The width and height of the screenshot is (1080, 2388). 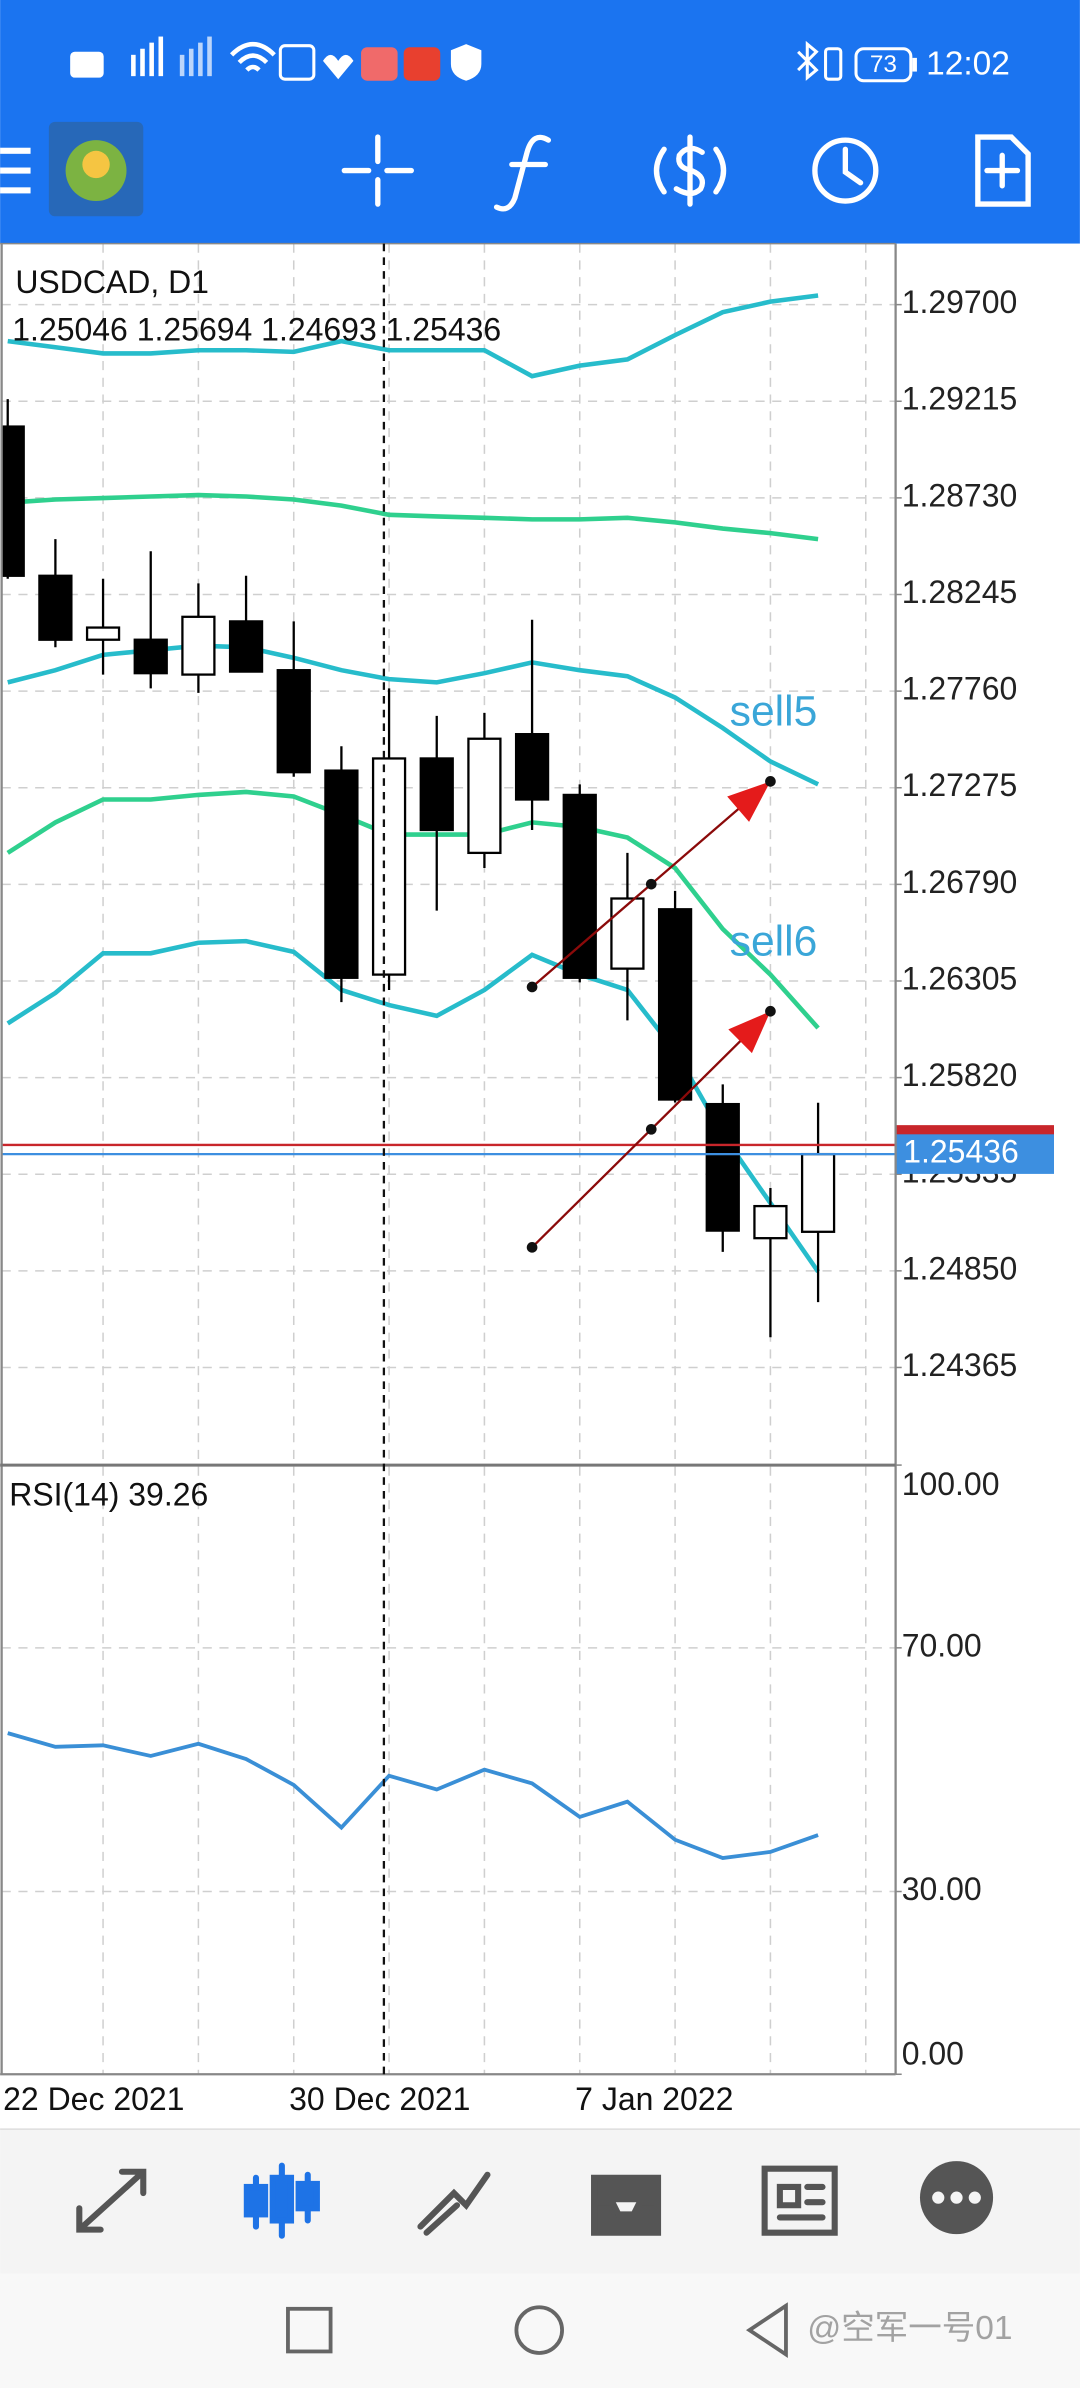 What do you see at coordinates (338, 67) in the screenshot?
I see `heart-icon` at bounding box center [338, 67].